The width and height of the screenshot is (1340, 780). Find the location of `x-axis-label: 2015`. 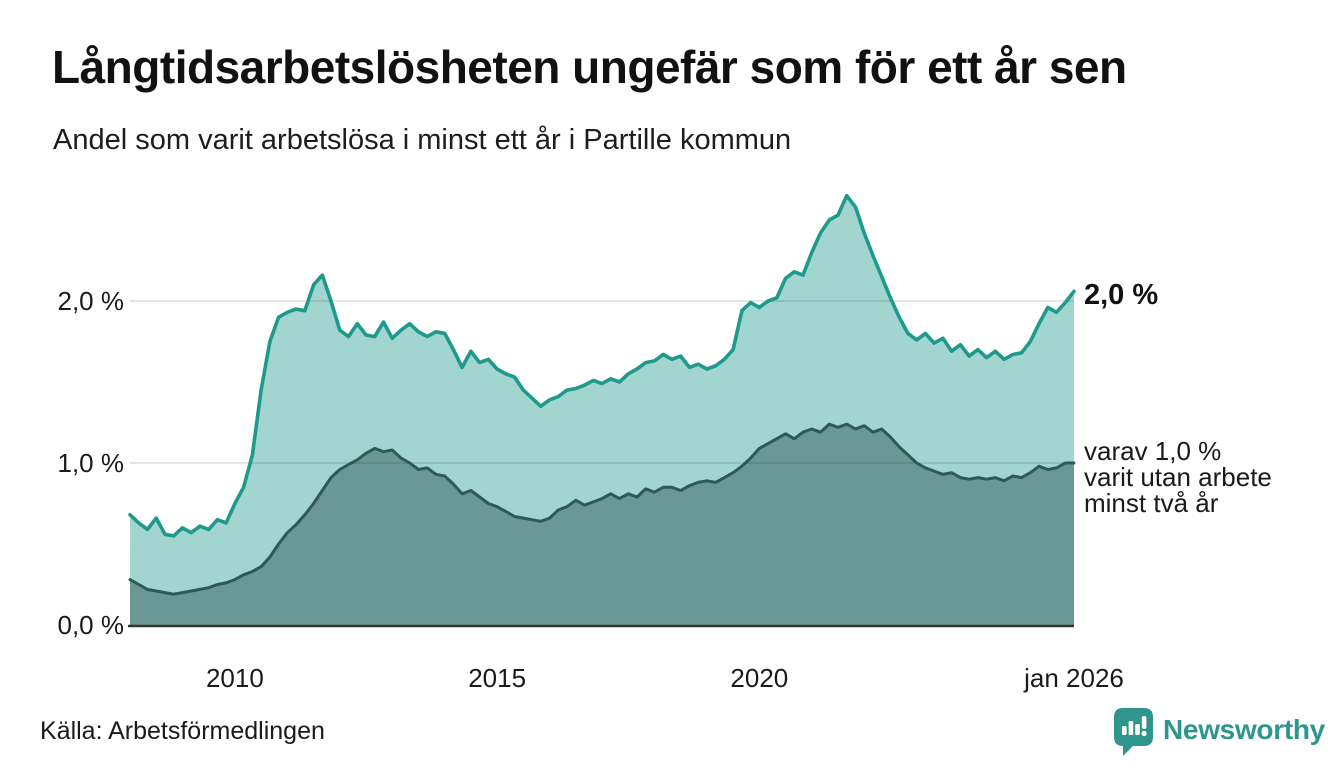

x-axis-label: 2015 is located at coordinates (497, 678).